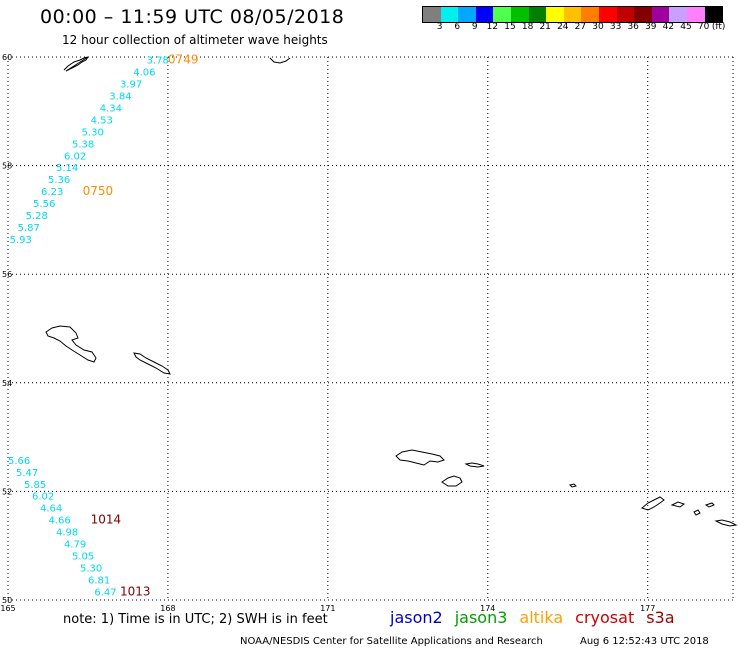 Image resolution: width=740 pixels, height=650 pixels. What do you see at coordinates (439, 27) in the screenshot?
I see `legend-label: 3` at bounding box center [439, 27].